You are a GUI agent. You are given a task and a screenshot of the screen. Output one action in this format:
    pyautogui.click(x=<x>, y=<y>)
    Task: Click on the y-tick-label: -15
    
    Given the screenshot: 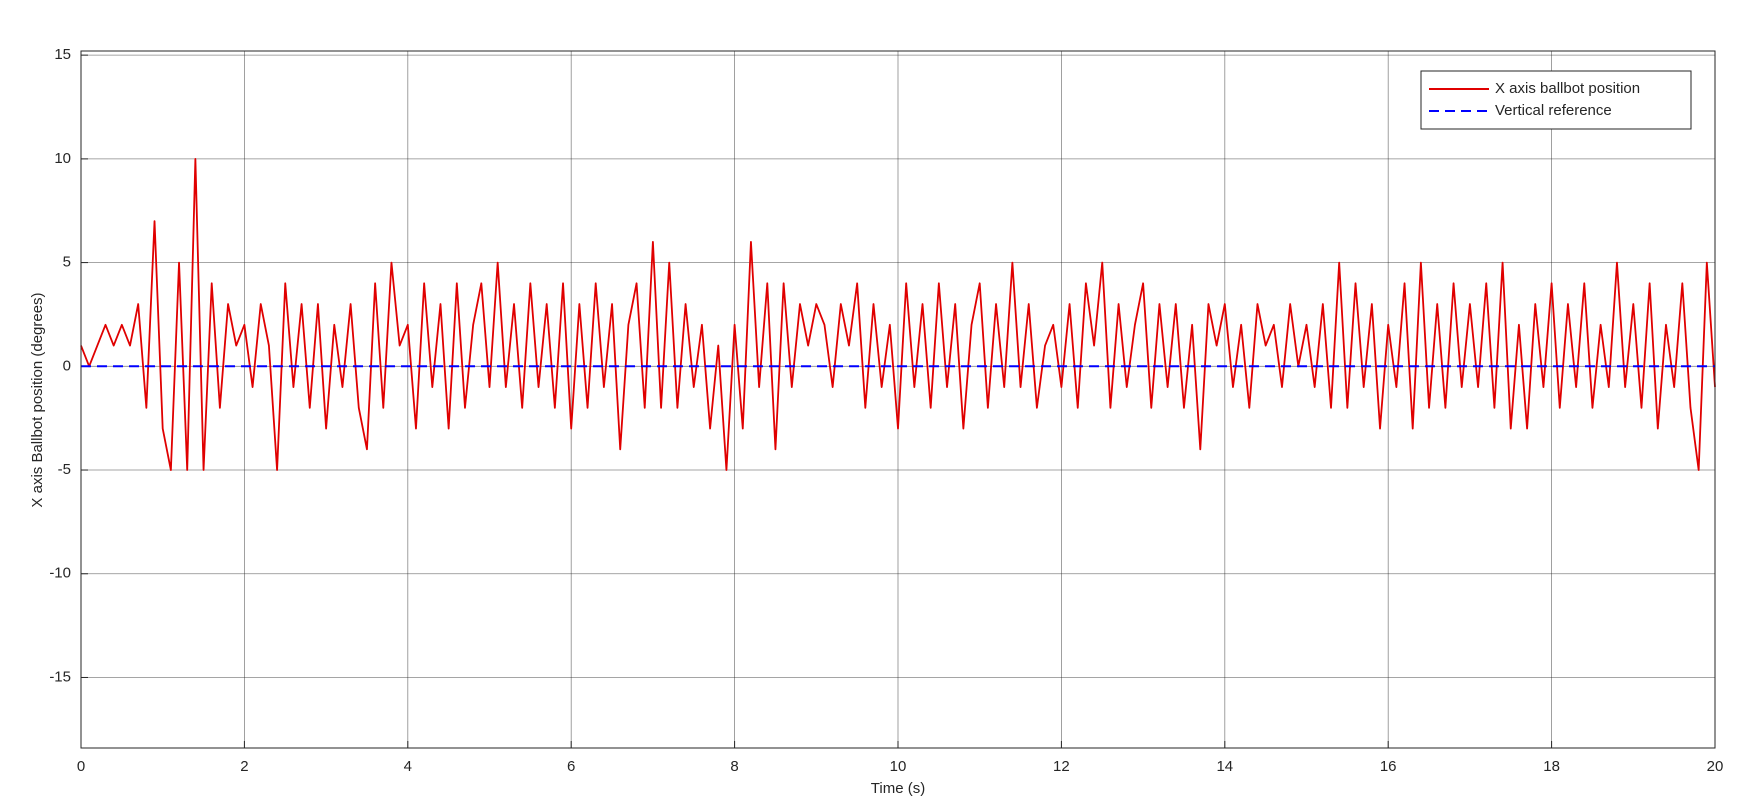 What is the action you would take?
    pyautogui.click(x=60, y=676)
    